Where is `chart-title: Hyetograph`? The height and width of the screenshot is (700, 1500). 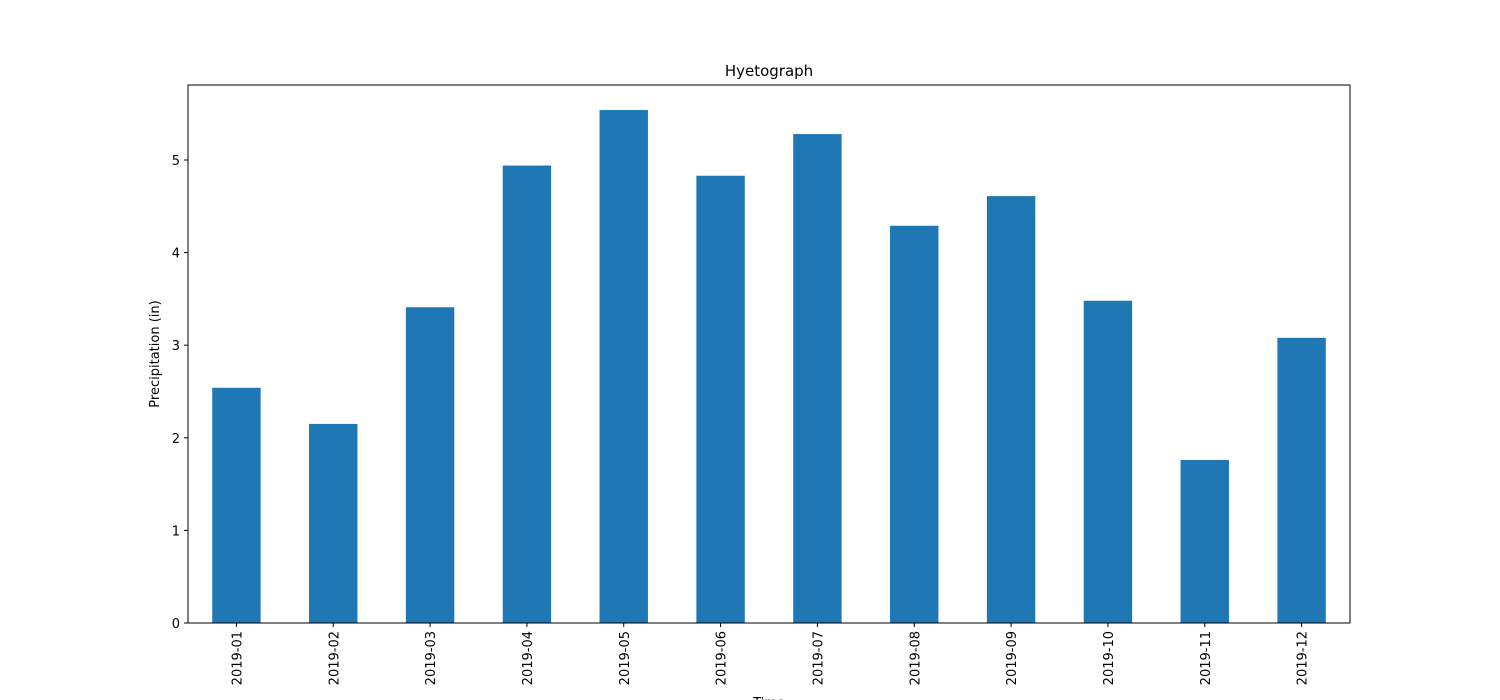 chart-title: Hyetograph is located at coordinates (769, 71).